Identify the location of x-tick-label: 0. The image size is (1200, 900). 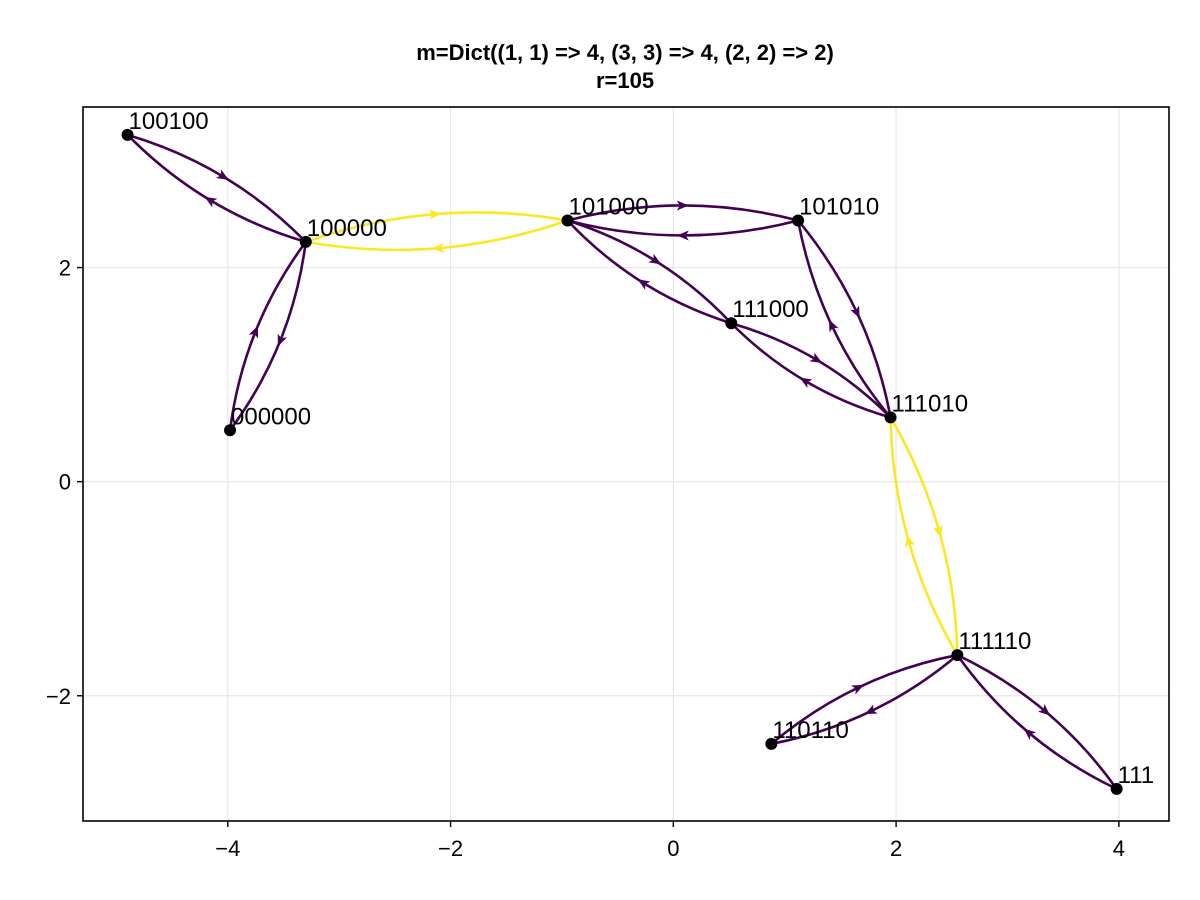
(673, 848).